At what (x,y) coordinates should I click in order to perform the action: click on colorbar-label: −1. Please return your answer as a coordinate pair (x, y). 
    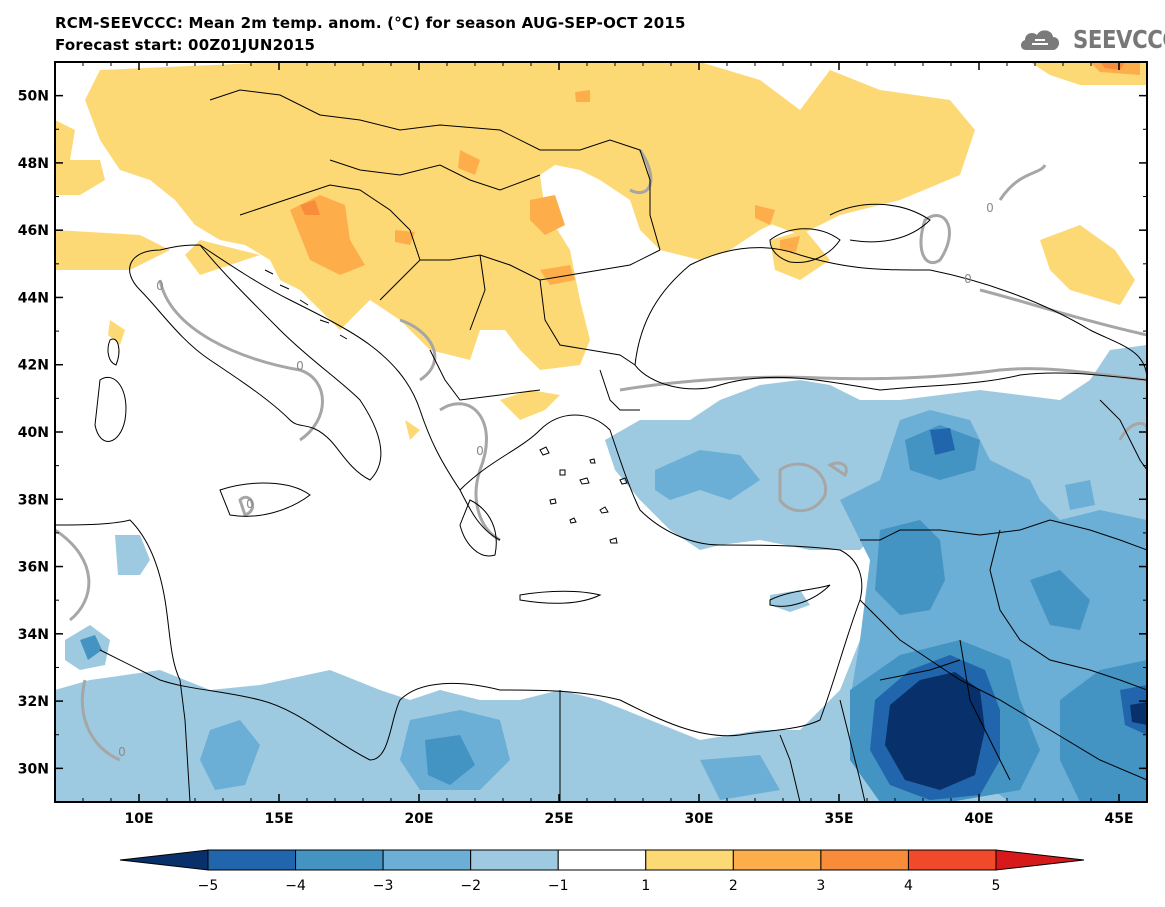
    Looking at the image, I should click on (558, 886).